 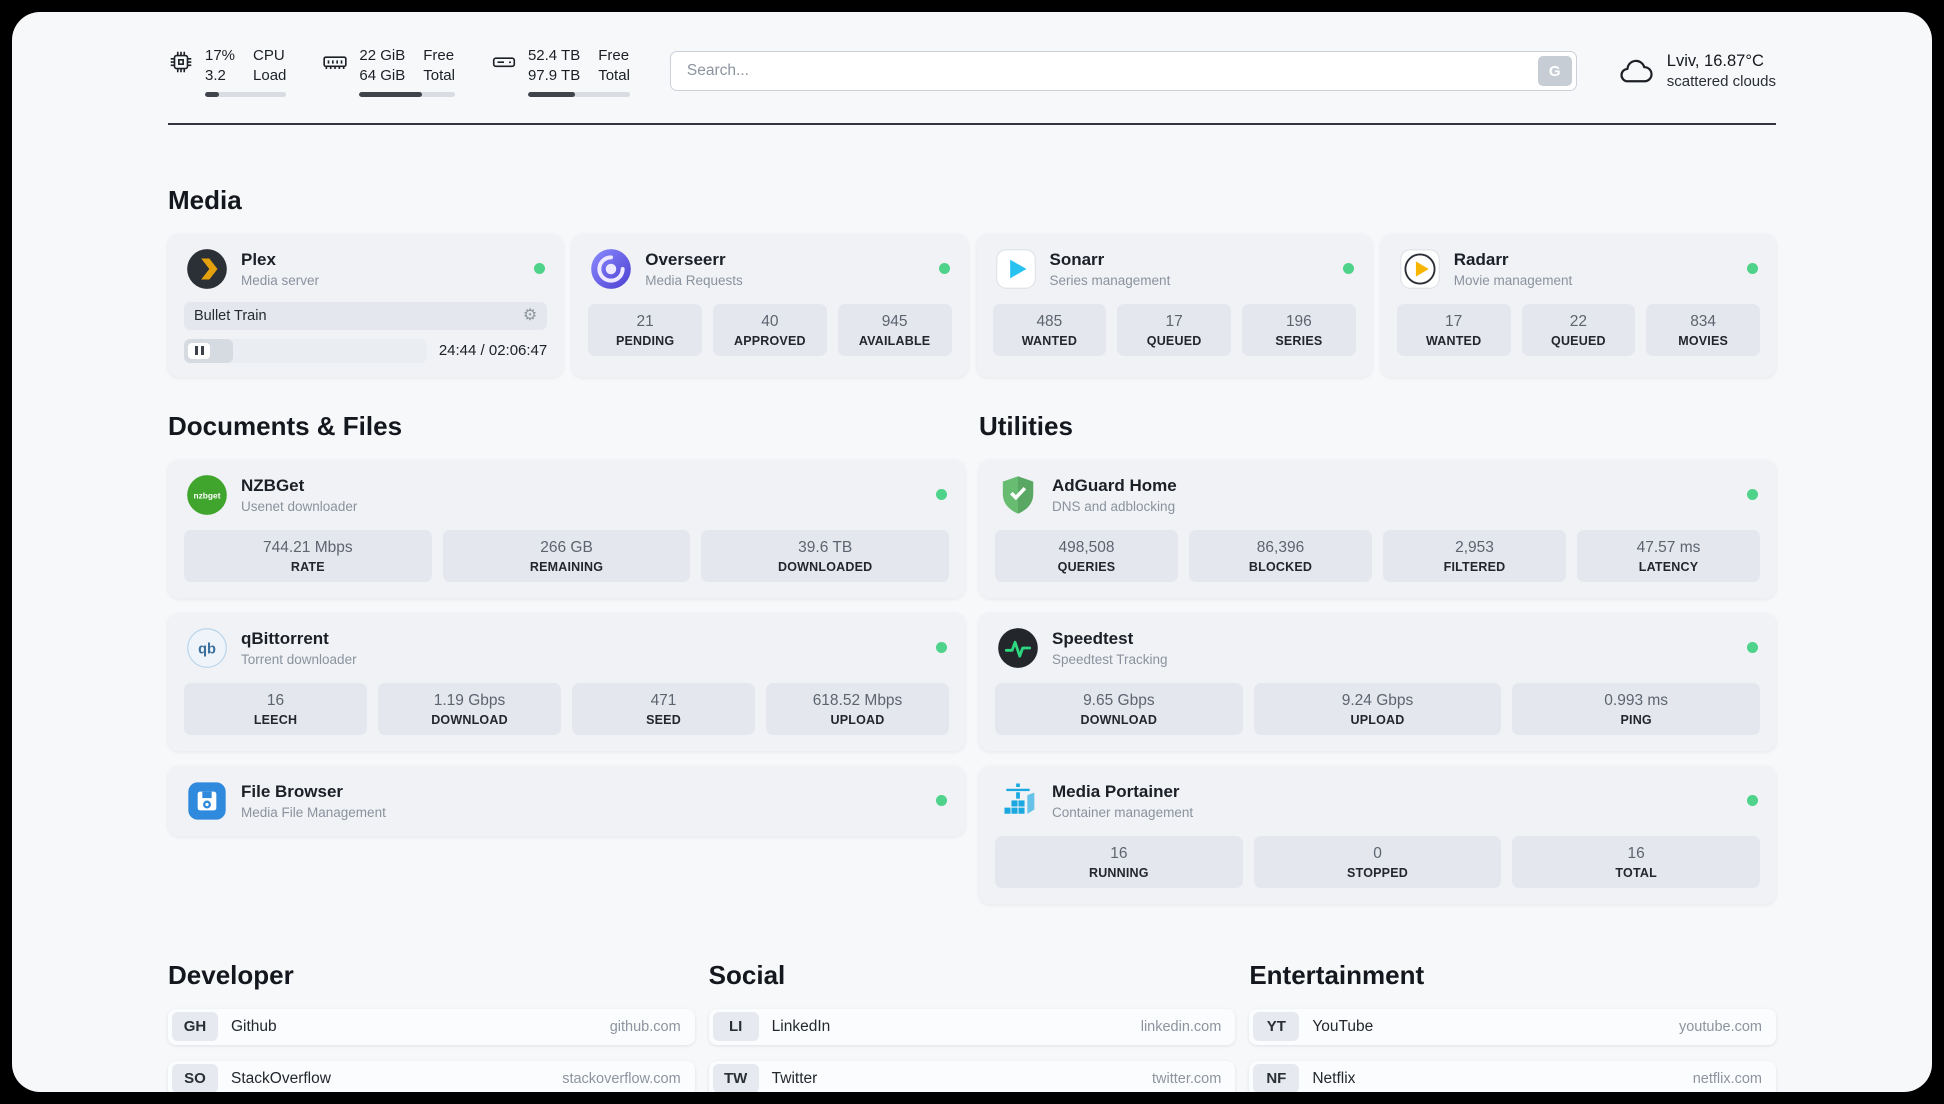 What do you see at coordinates (1721, 82) in the screenshot?
I see `weather-condition: scattered clouds` at bounding box center [1721, 82].